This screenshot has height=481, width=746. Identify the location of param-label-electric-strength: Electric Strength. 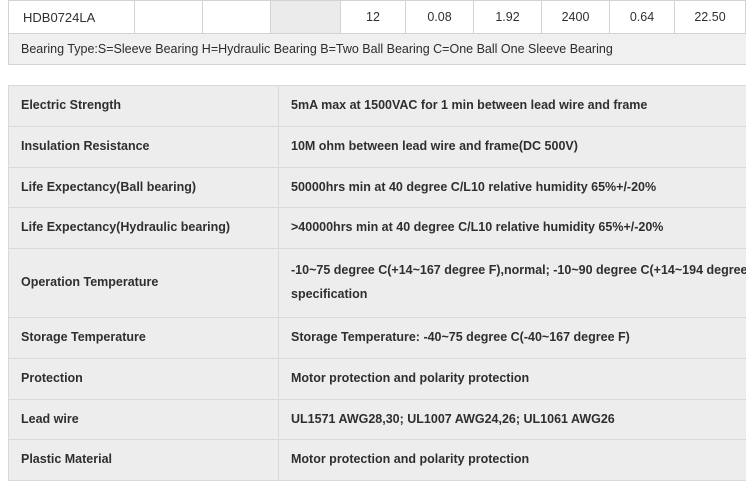
(144, 106).